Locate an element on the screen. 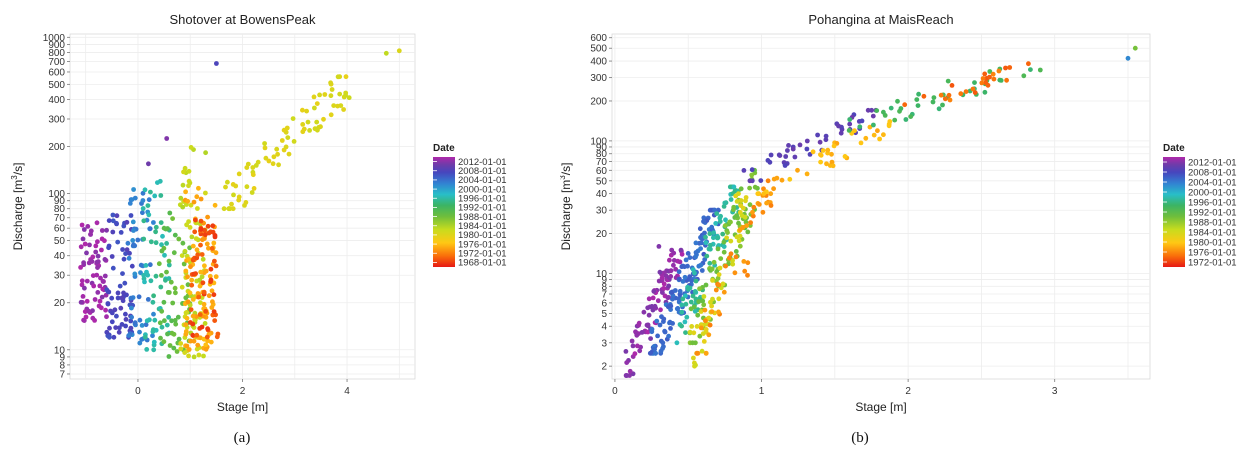 This screenshot has width=1252, height=452. y-axis-title: Discharge [m3/s] is located at coordinates (566, 207).